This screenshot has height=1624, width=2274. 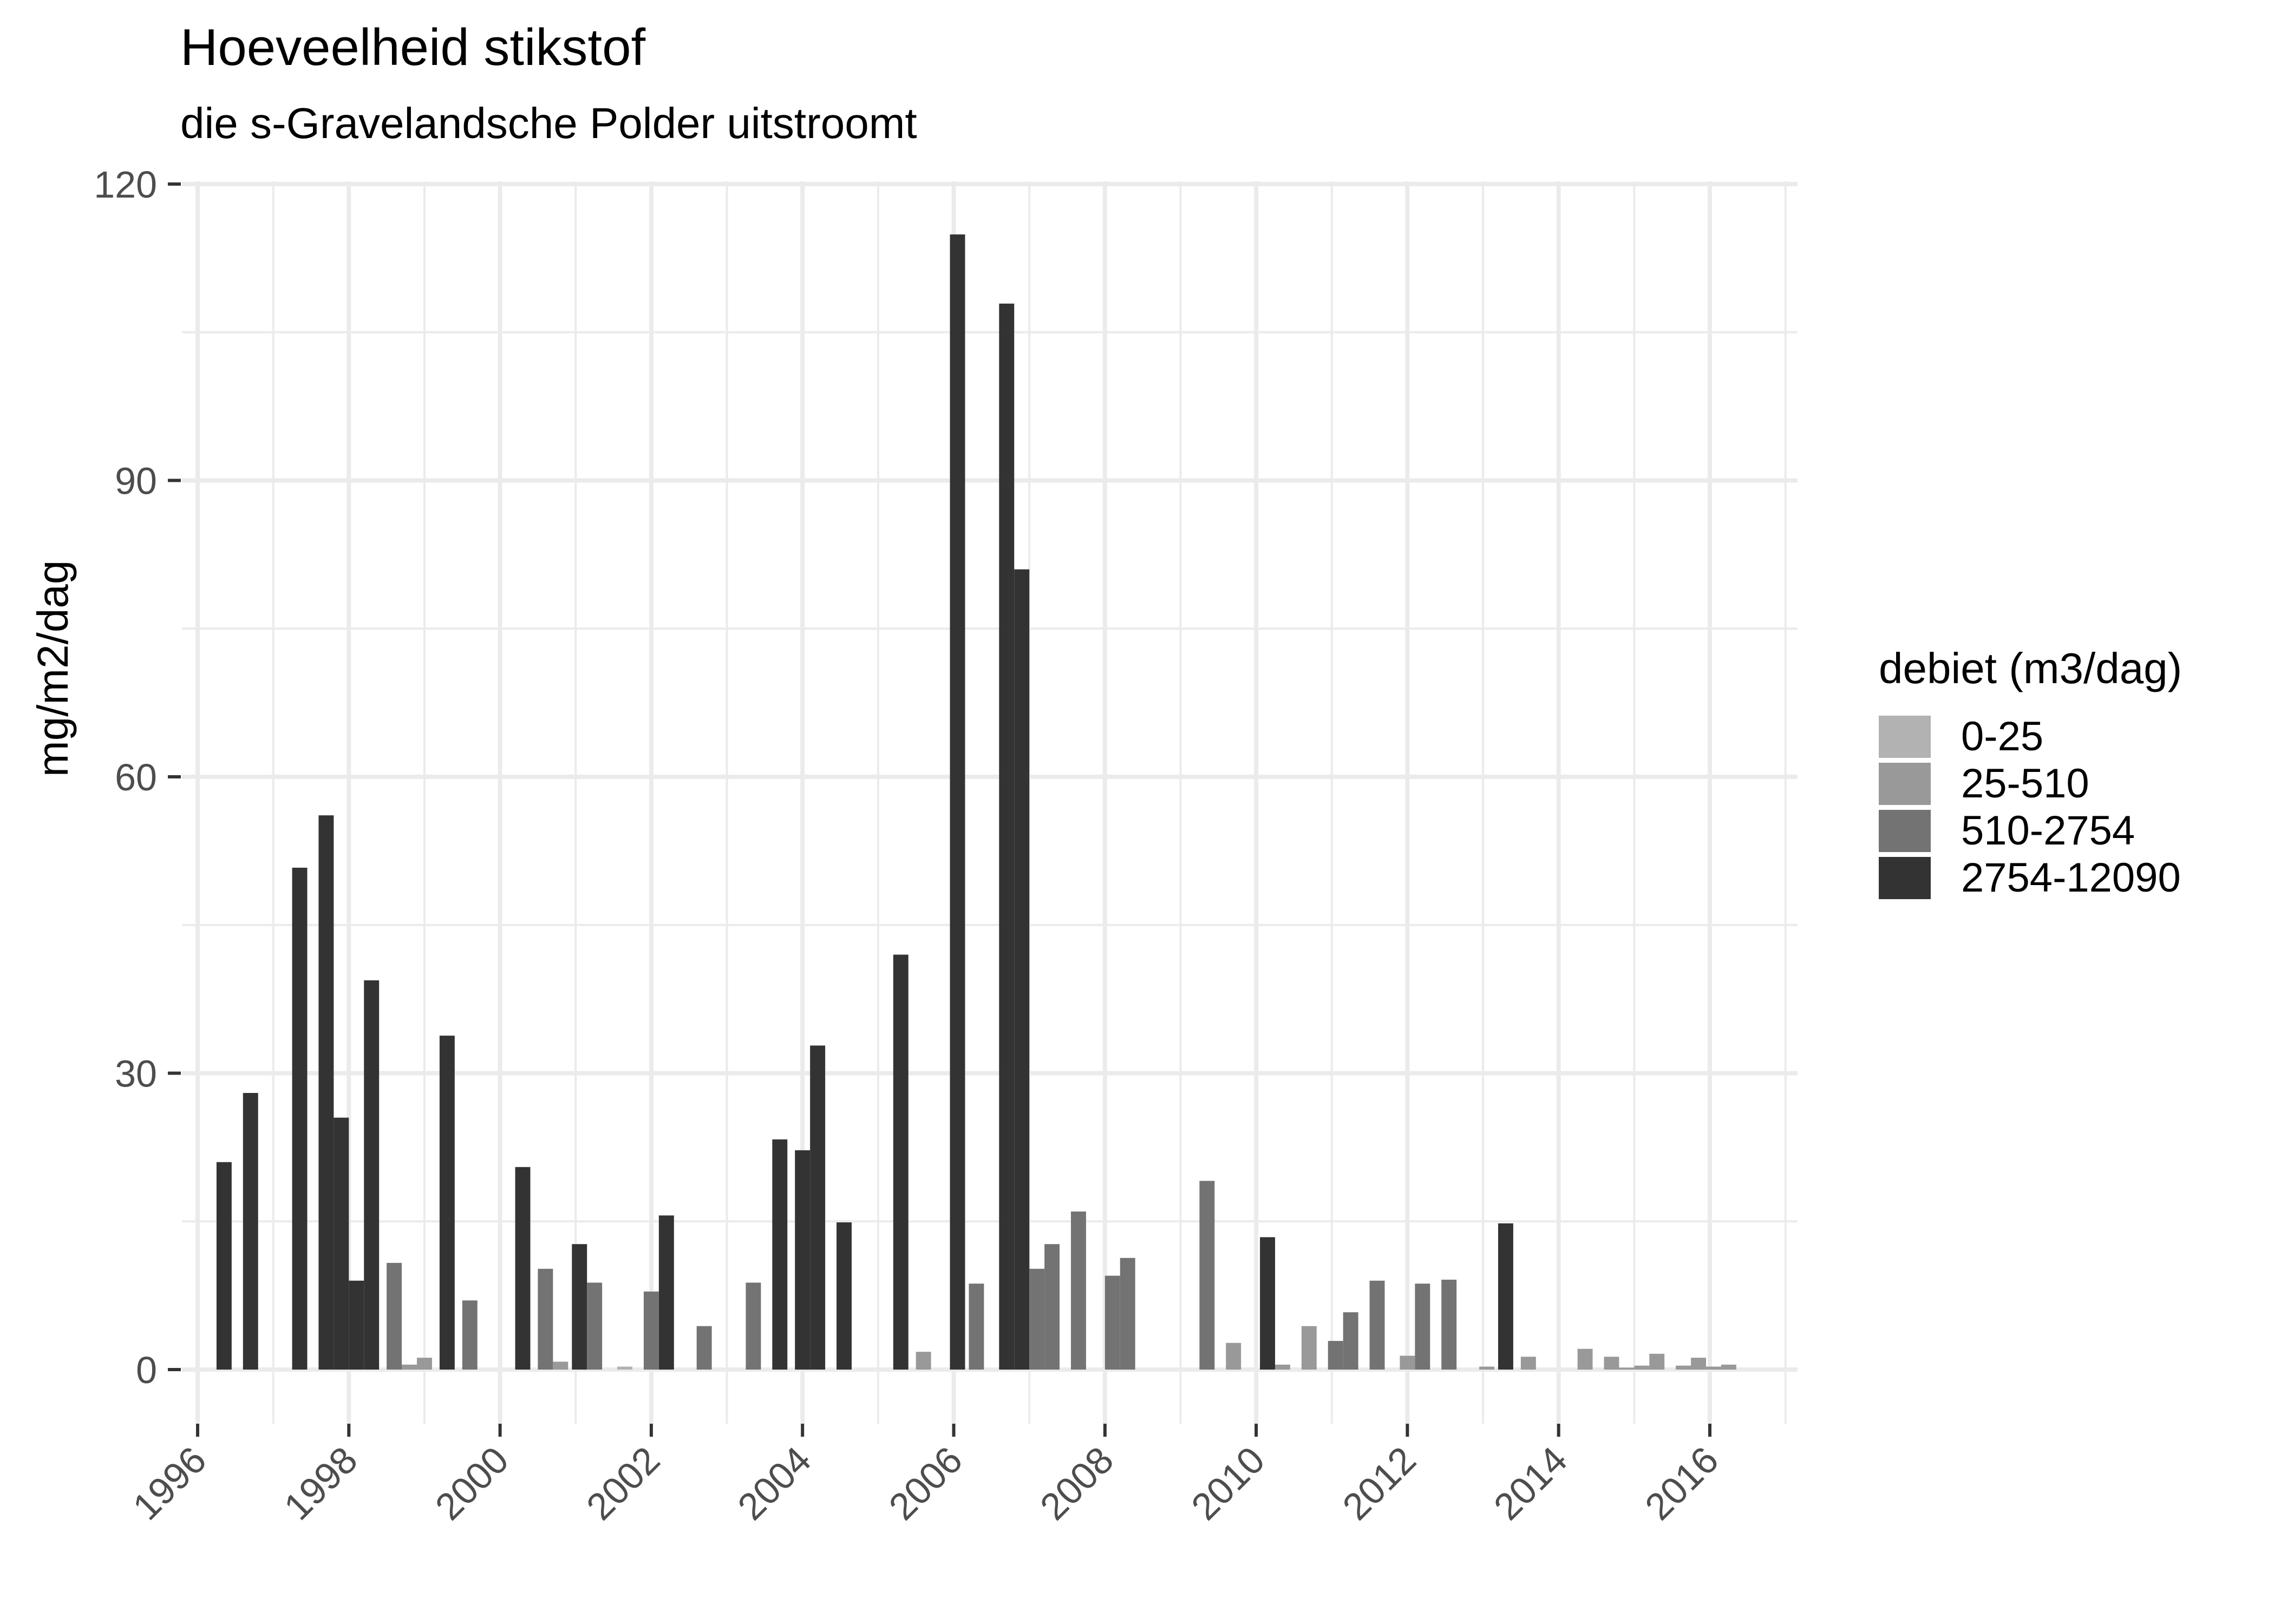 I want to click on legend-item-0-25: 0-25, so click(x=2031, y=736).